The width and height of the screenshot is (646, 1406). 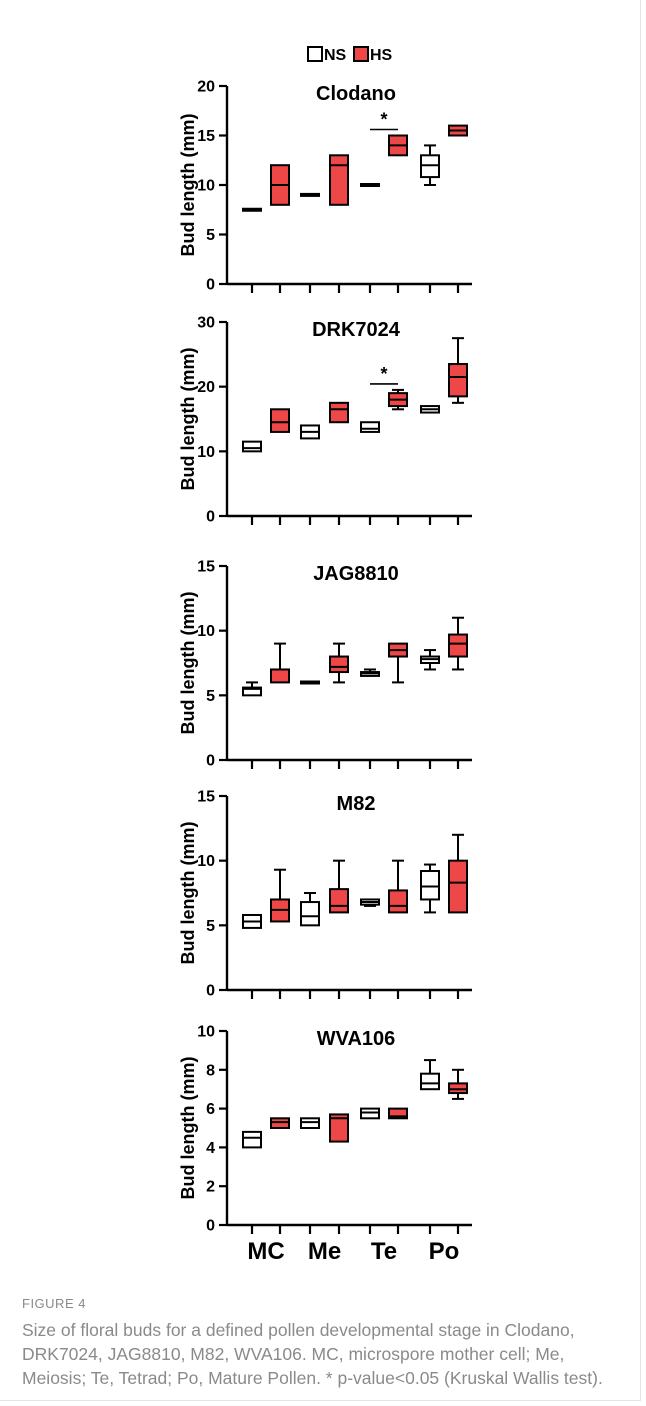 I want to click on panel-title: WVA106, so click(x=356, y=1039).